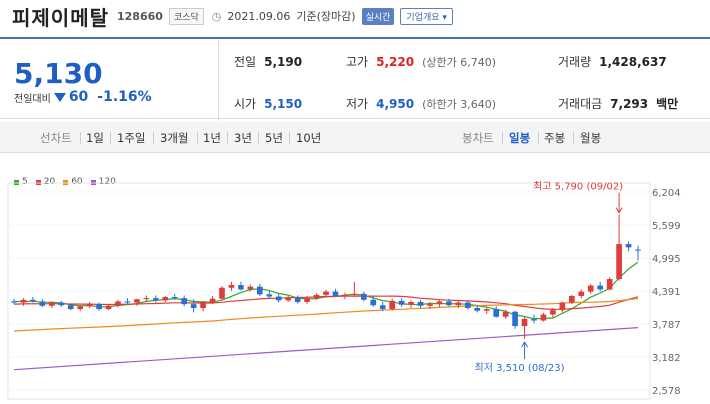 The height and width of the screenshot is (404, 710). What do you see at coordinates (524, 344) in the screenshot?
I see `min-arrowhead` at bounding box center [524, 344].